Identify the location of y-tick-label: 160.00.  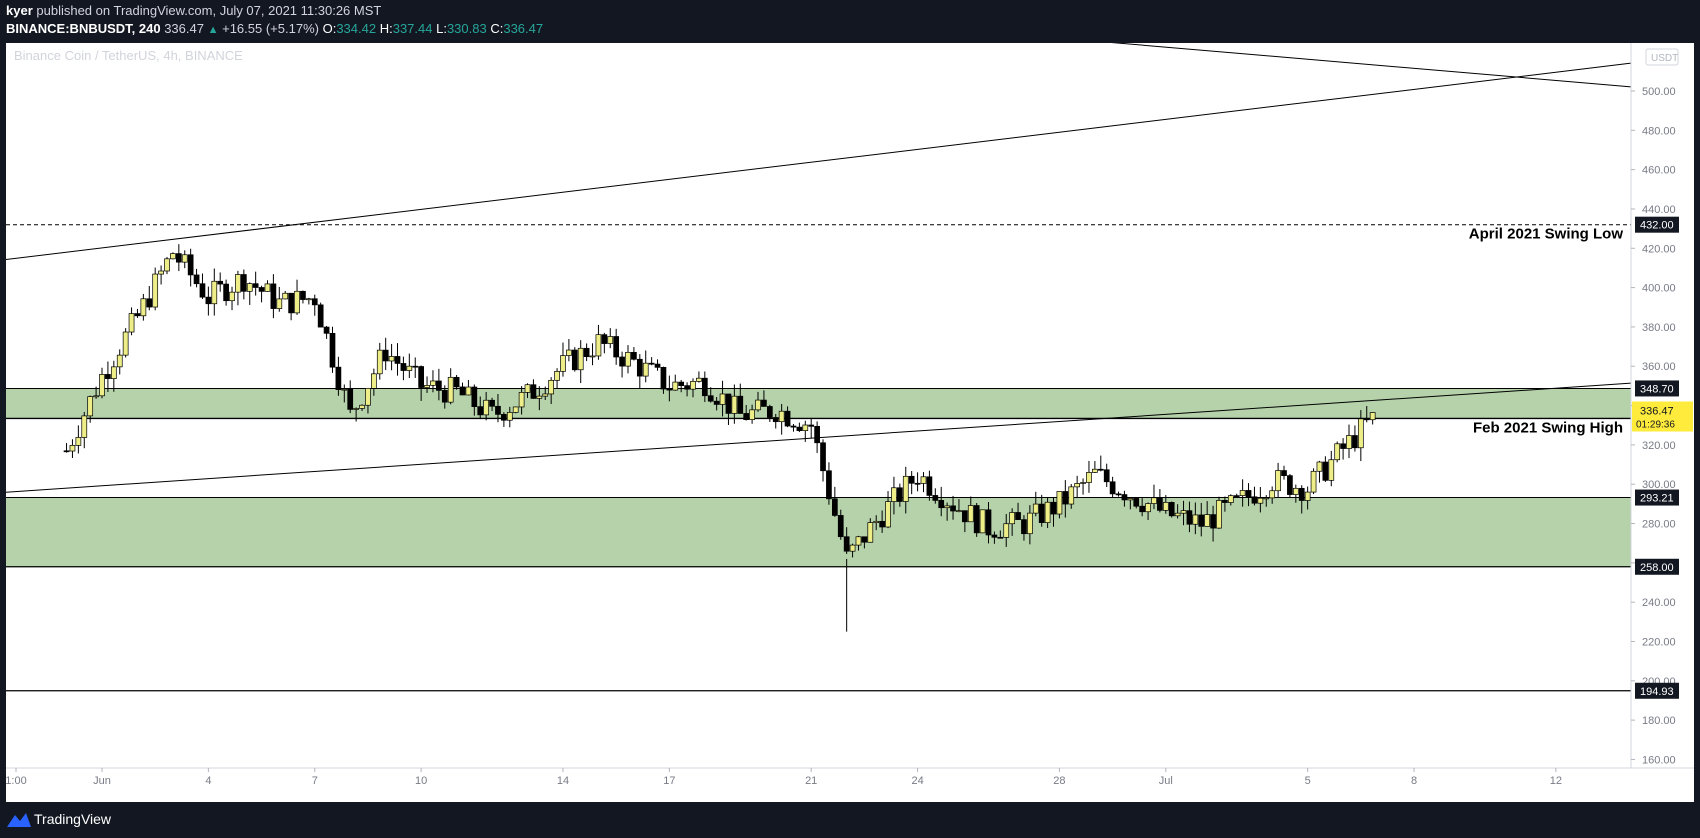
(1659, 760).